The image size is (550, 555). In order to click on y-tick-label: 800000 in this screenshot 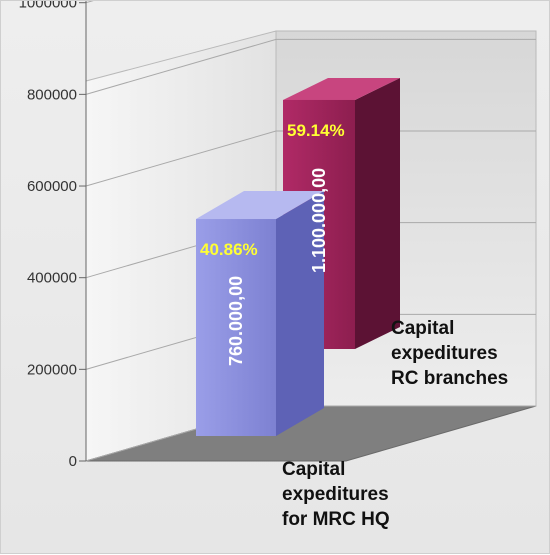, I will do `click(52, 94)`.